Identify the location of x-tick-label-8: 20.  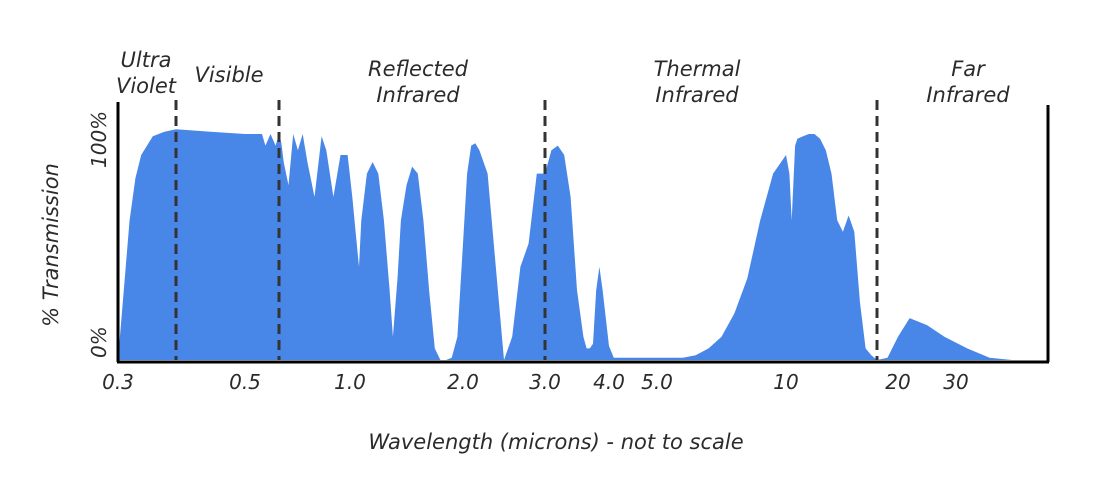
(897, 382).